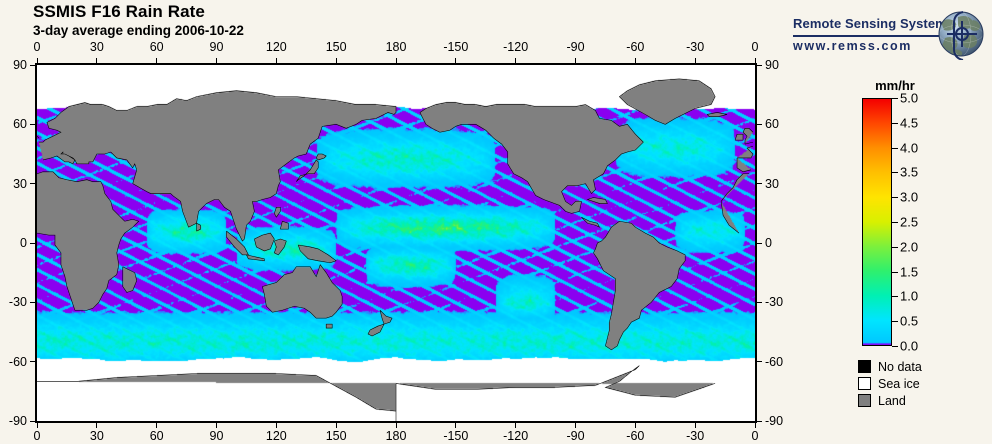 This screenshot has height=444, width=992. I want to click on lon-label-top: 180, so click(396, 47).